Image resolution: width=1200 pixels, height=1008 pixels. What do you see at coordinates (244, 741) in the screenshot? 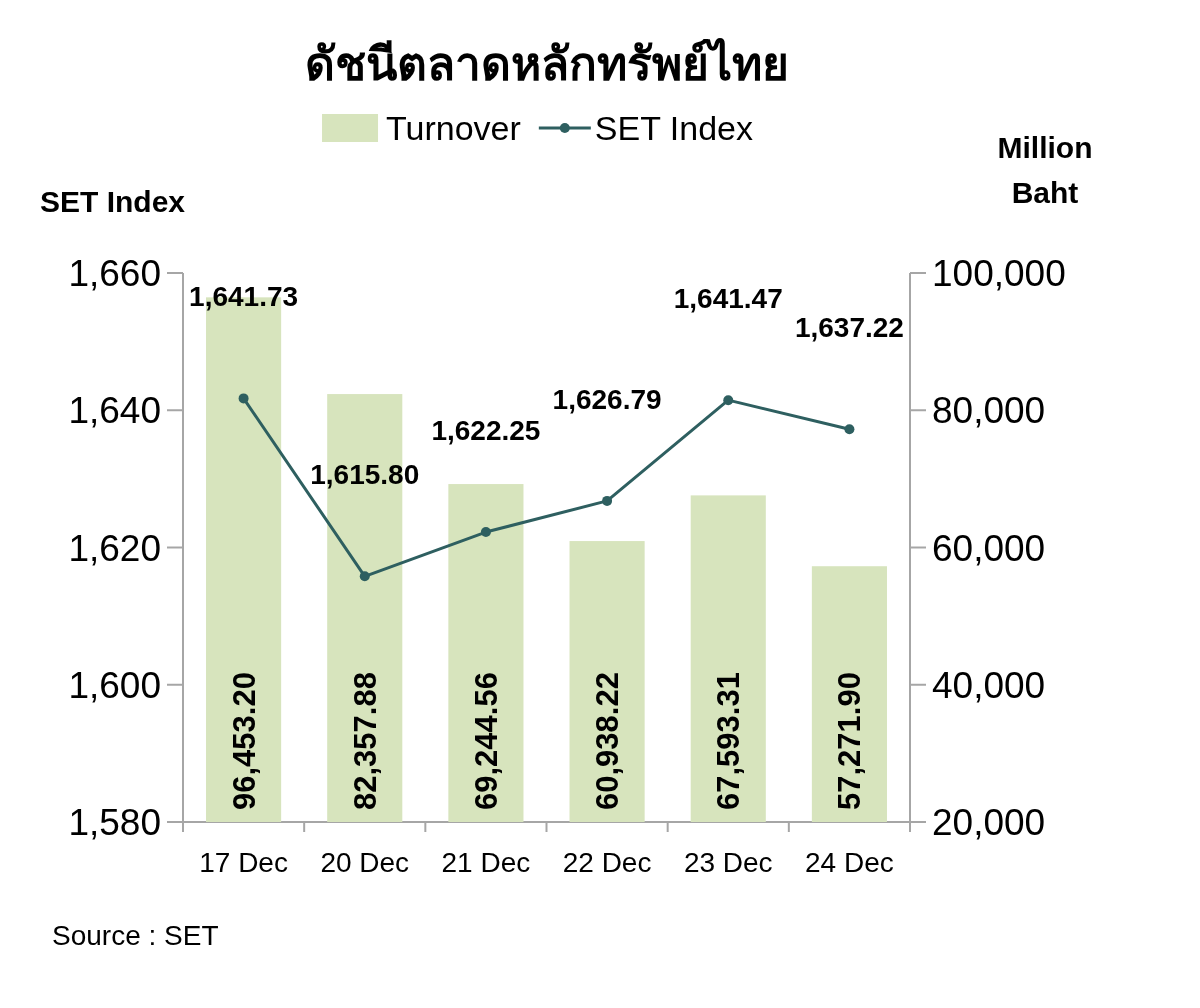
I see `bar-label: 96,453.20` at bounding box center [244, 741].